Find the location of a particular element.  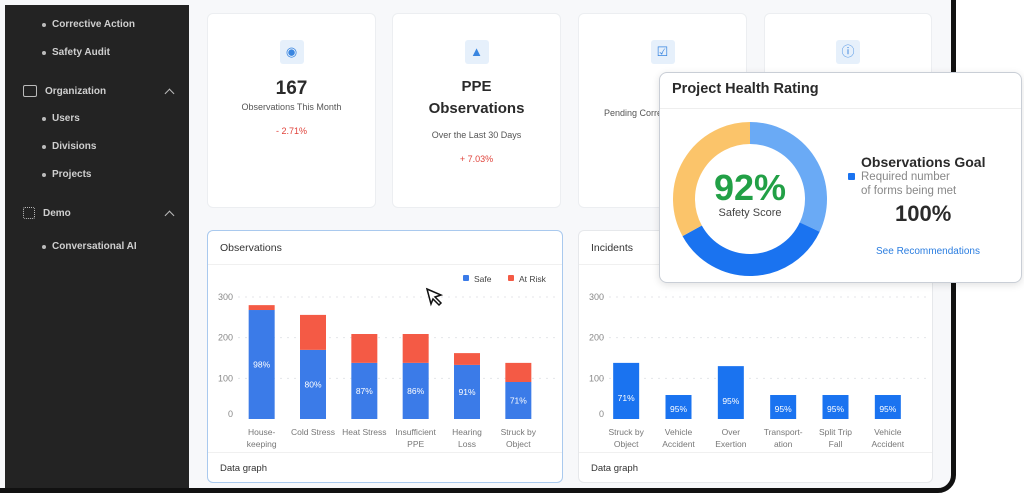

sidebar-item-safety-audit: Safety Audit is located at coordinates (76, 52).